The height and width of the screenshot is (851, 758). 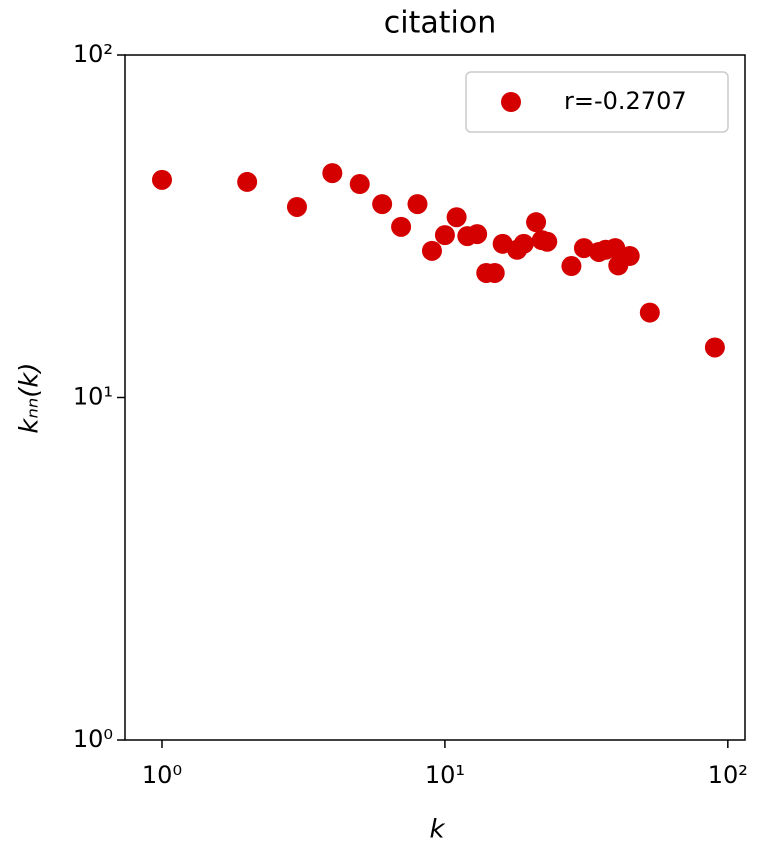 I want to click on x-axis-label: k, so click(x=437, y=830).